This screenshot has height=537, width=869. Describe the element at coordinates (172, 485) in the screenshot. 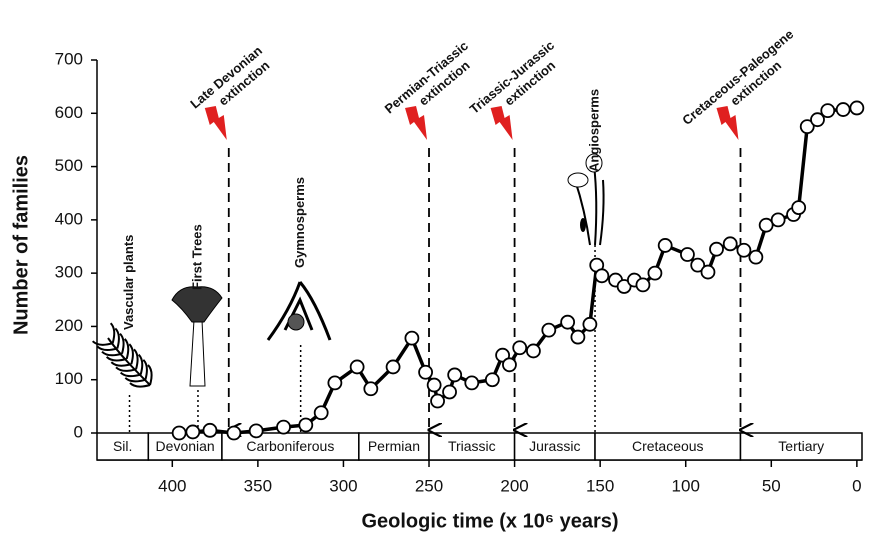

I see `x-tick-label: 400` at that location.